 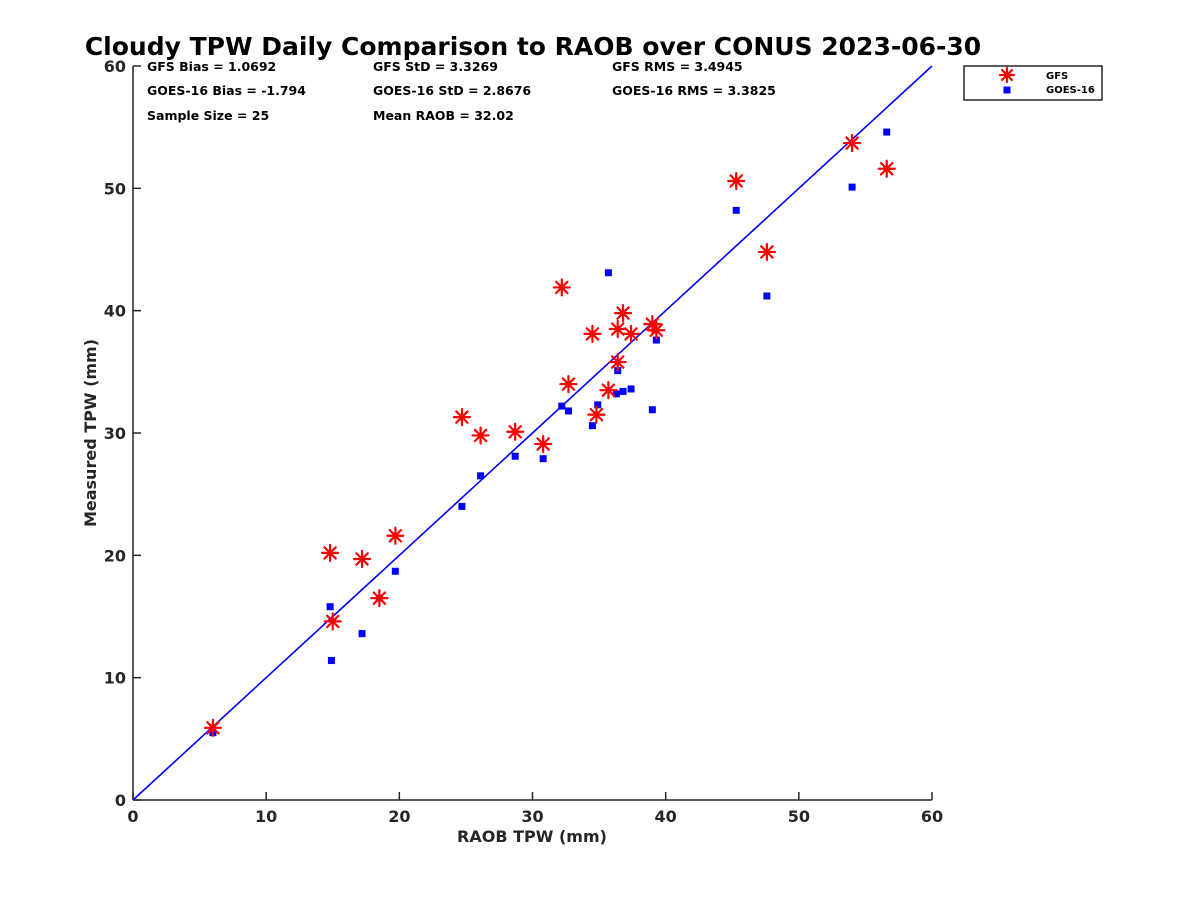 I want to click on legend-box, so click(x=1033, y=83).